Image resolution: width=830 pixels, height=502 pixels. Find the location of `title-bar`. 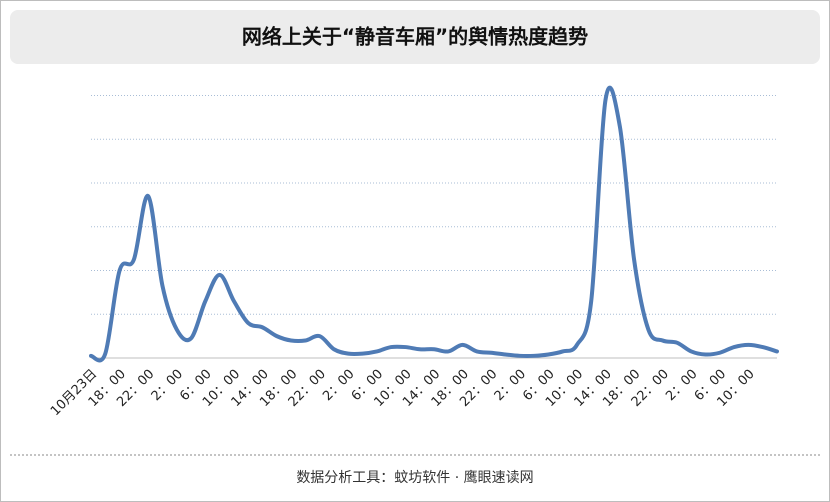

title-bar is located at coordinates (415, 37).